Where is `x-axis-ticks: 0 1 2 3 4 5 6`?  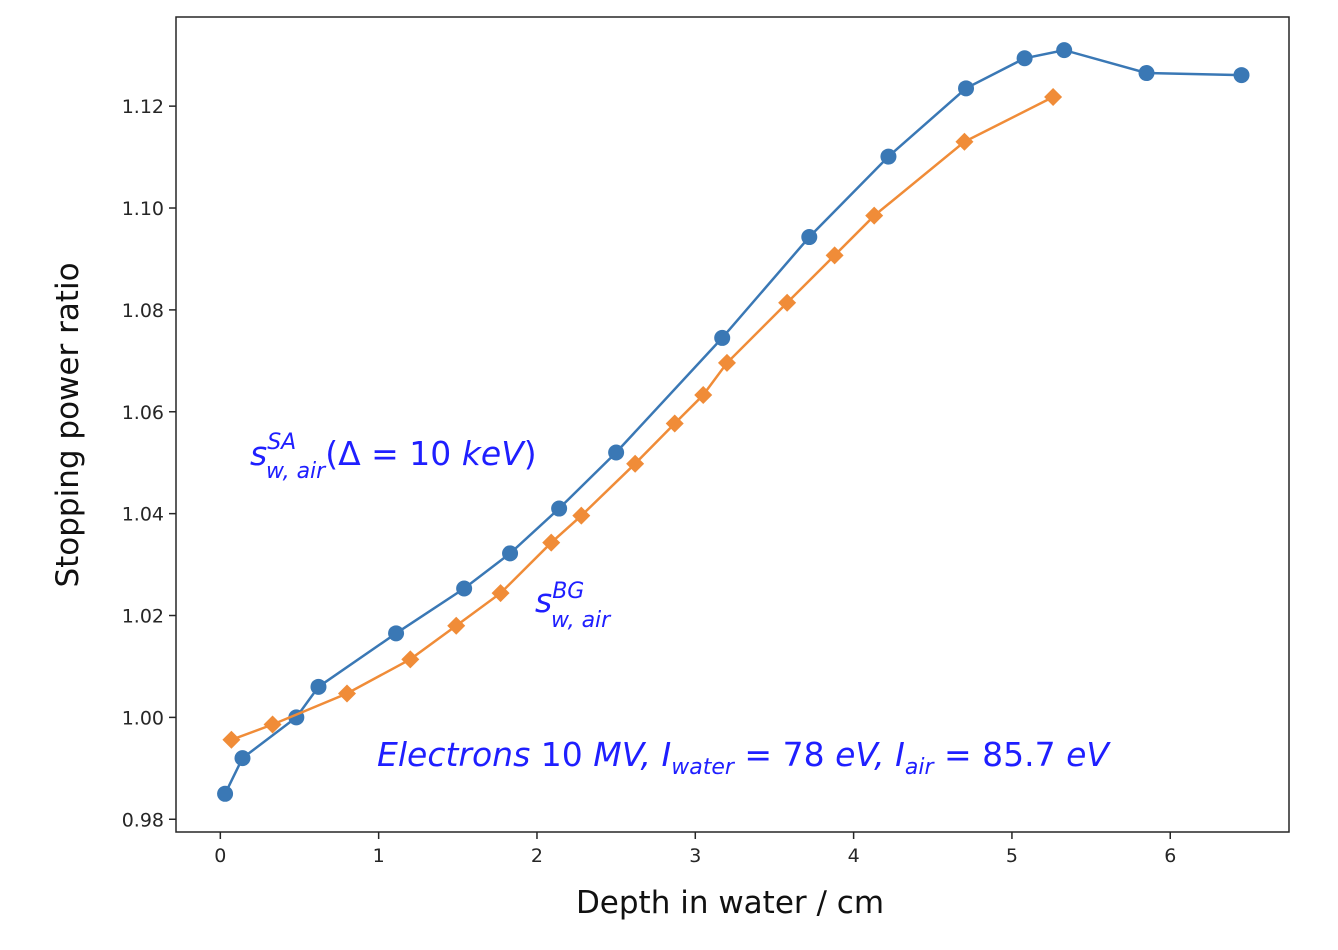 x-axis-ticks: 0 1 2 3 4 5 6 is located at coordinates (695, 849).